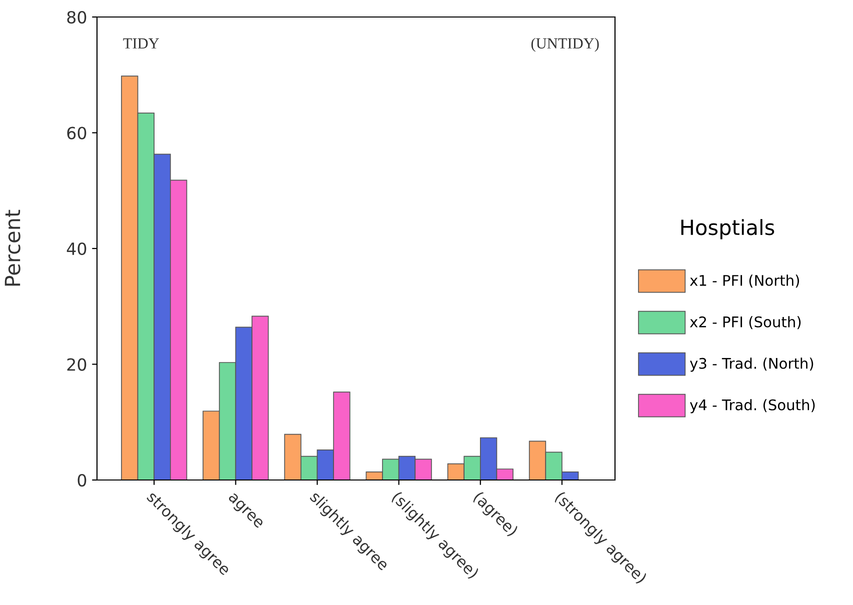 This screenshot has width=853, height=605. Describe the element at coordinates (727, 229) in the screenshot. I see `legend-title: Hosptials` at that location.